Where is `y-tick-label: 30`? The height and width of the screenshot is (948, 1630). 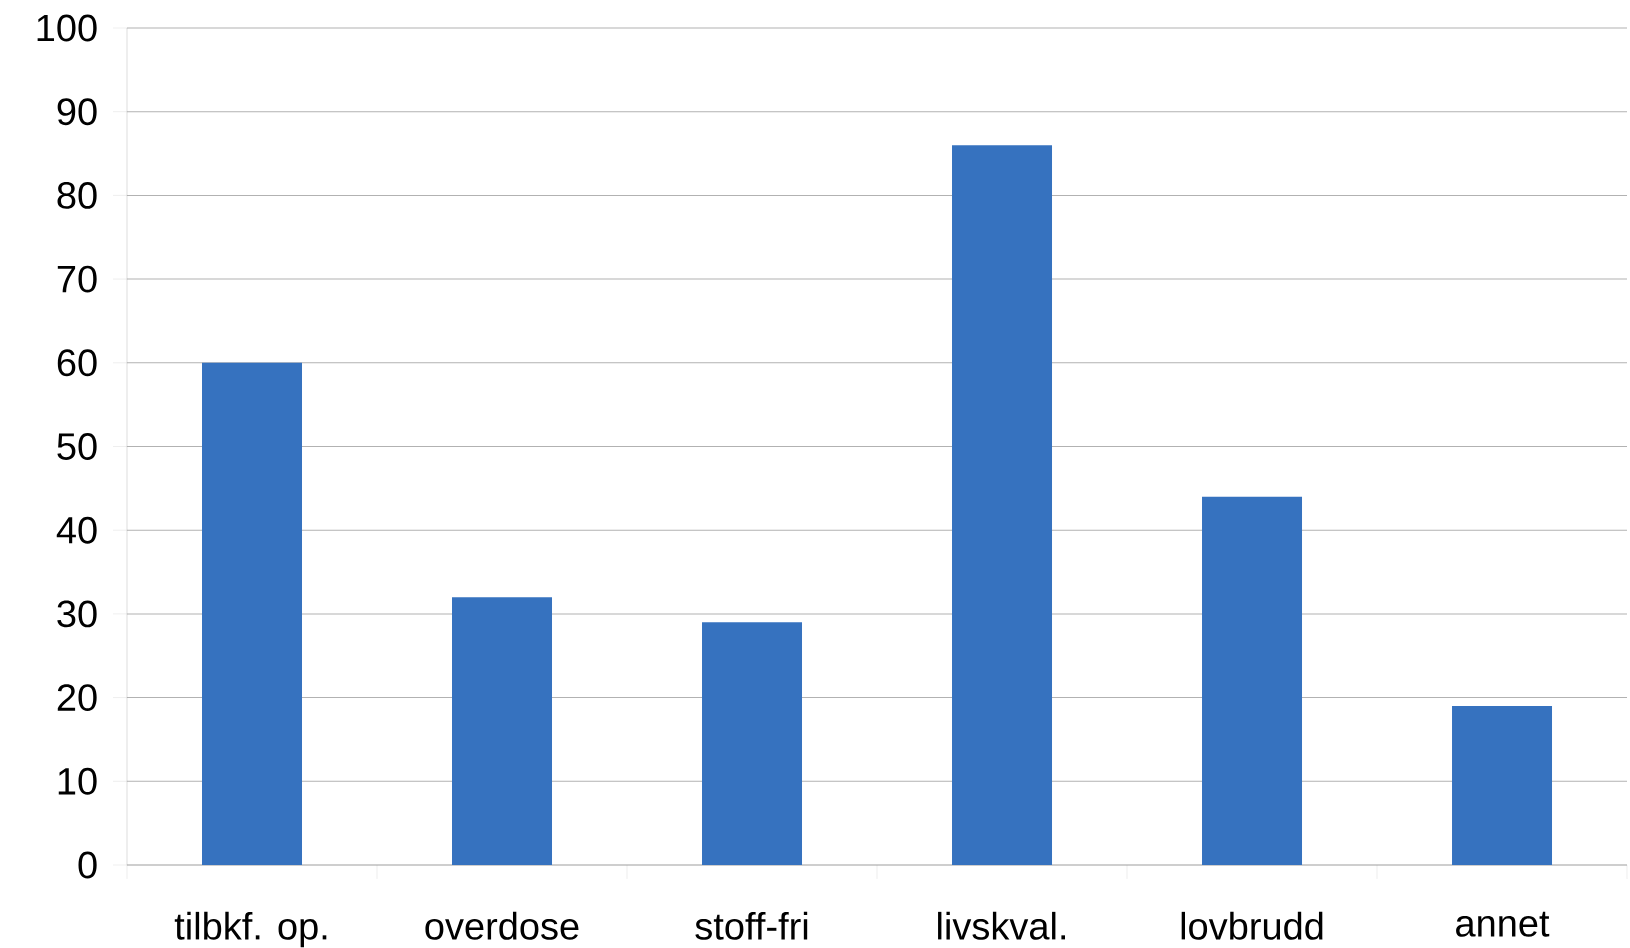 y-tick-label: 30 is located at coordinates (77, 614).